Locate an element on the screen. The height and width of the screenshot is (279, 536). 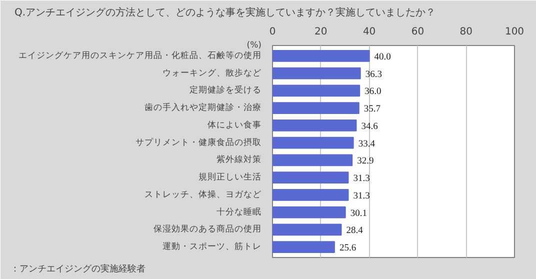
y-tick-label: 紫外線対策 is located at coordinates (239, 160).